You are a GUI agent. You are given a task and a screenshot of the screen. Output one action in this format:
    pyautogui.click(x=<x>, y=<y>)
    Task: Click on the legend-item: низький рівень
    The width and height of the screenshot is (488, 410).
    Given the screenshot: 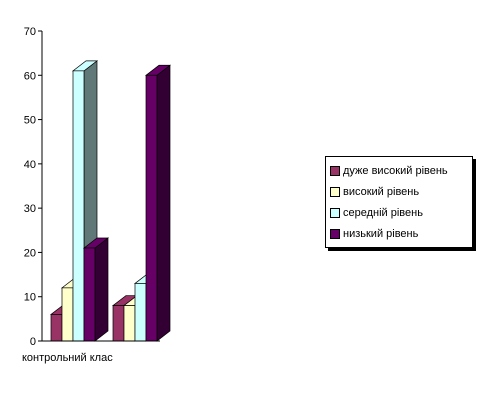 What is the action you would take?
    pyautogui.click(x=399, y=233)
    